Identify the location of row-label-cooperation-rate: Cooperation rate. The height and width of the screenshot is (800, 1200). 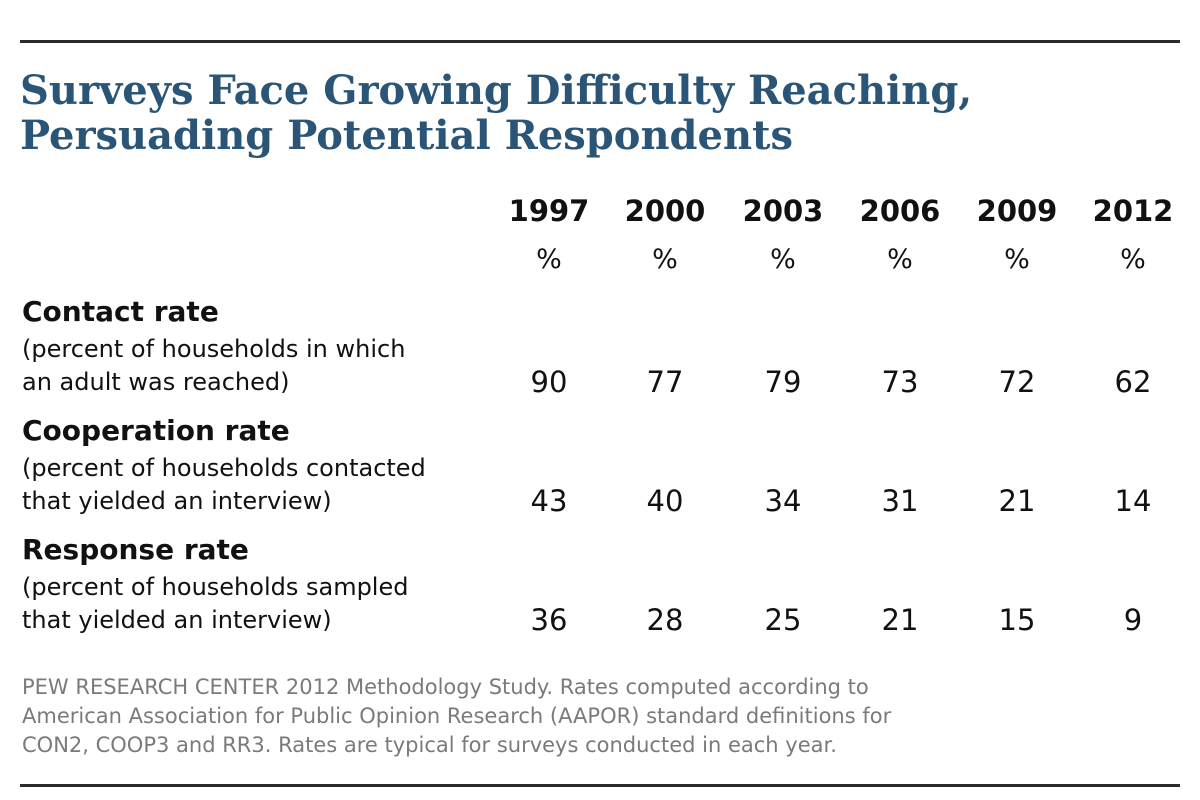
(156, 430).